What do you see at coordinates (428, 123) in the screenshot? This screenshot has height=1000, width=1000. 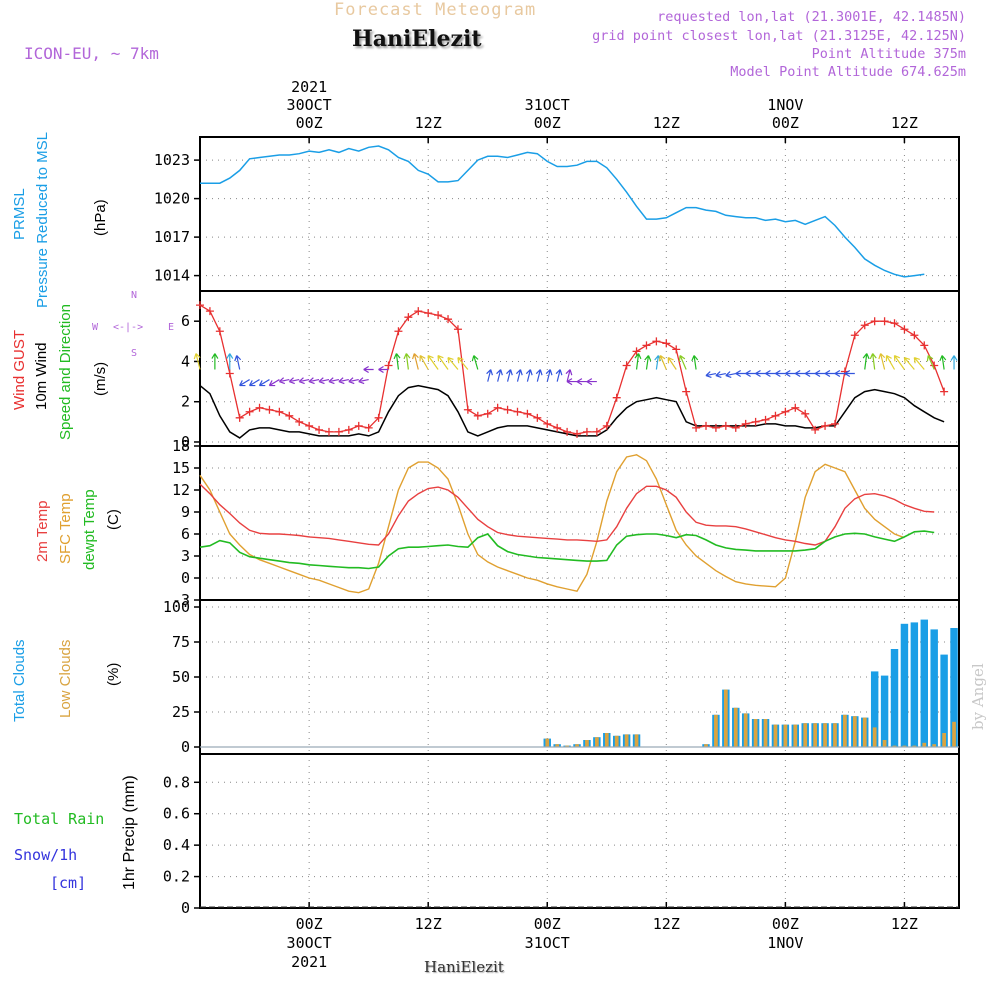 I see `top-time-label: 12Z` at bounding box center [428, 123].